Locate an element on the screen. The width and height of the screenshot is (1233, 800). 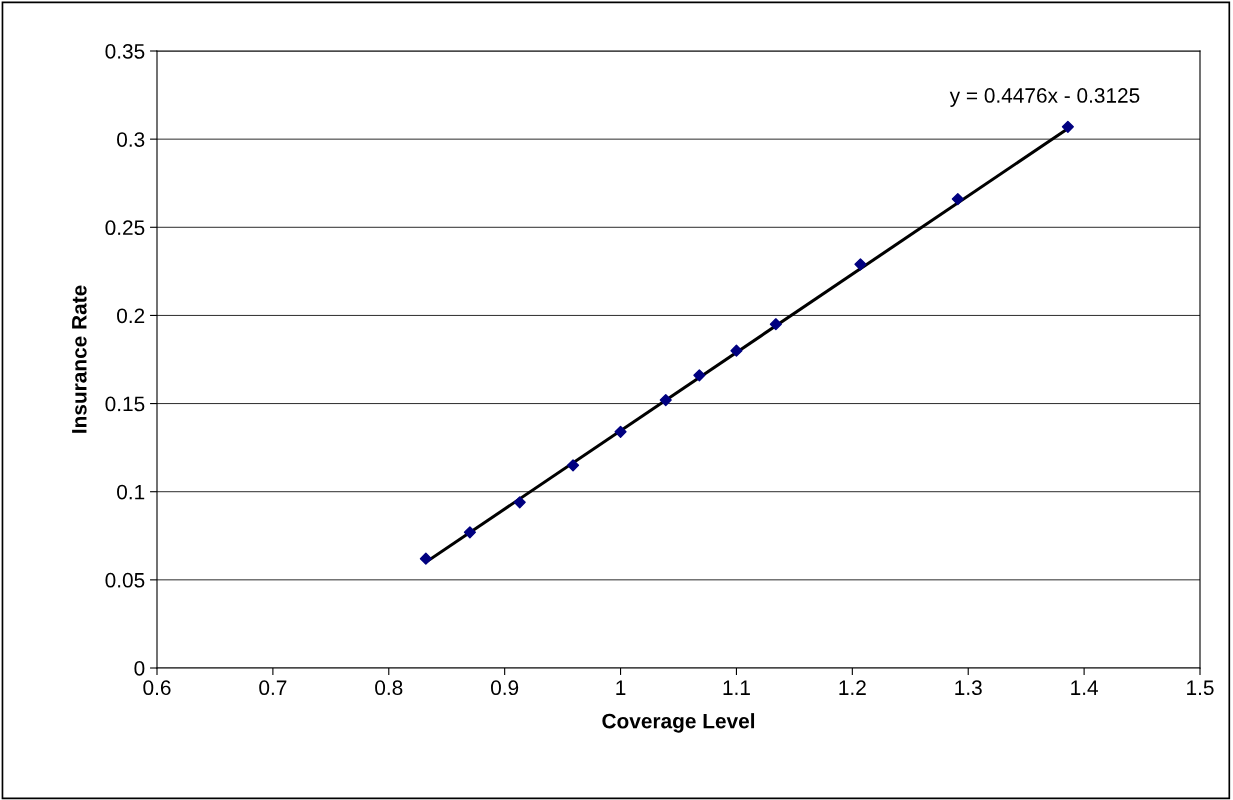
y-tick-label: 0.05 is located at coordinates (125, 580).